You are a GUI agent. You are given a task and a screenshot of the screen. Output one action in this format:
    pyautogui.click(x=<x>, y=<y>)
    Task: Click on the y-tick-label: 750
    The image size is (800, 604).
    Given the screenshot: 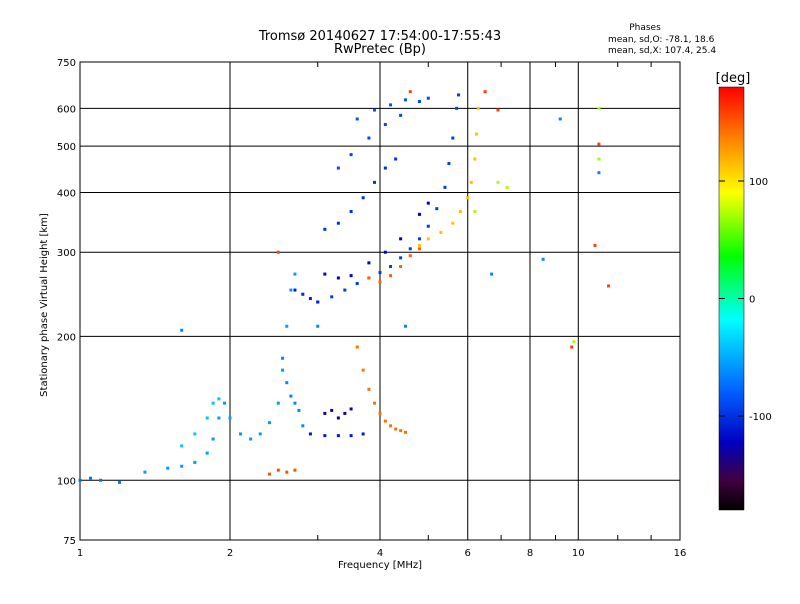 What is the action you would take?
    pyautogui.click(x=66, y=63)
    